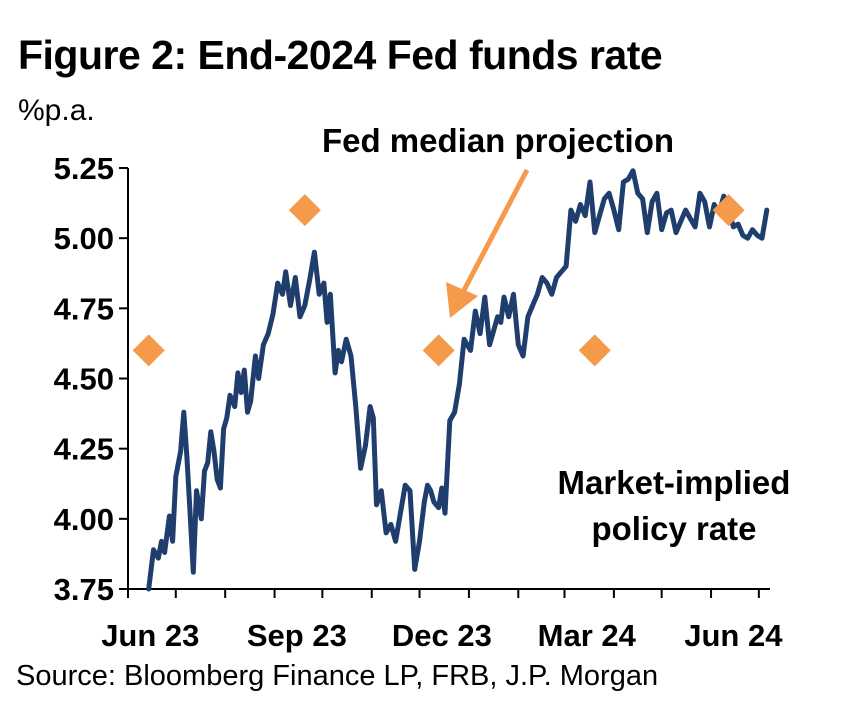 The width and height of the screenshot is (852, 710). Describe the element at coordinates (498, 140) in the screenshot. I see `annotation-fed-projection: Fed median projection` at that location.